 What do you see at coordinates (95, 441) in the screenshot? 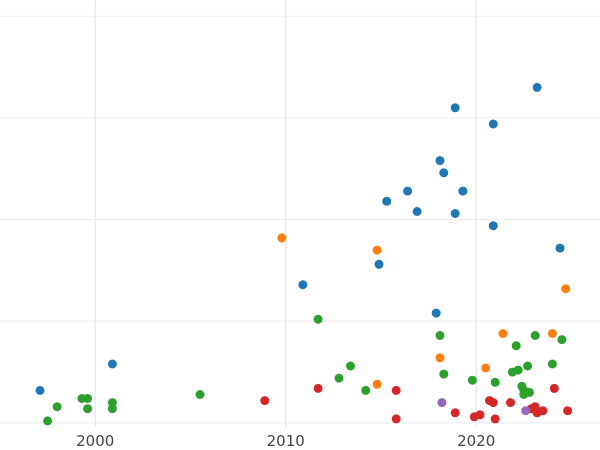
I see `x-tick-label: 2000` at bounding box center [95, 441].